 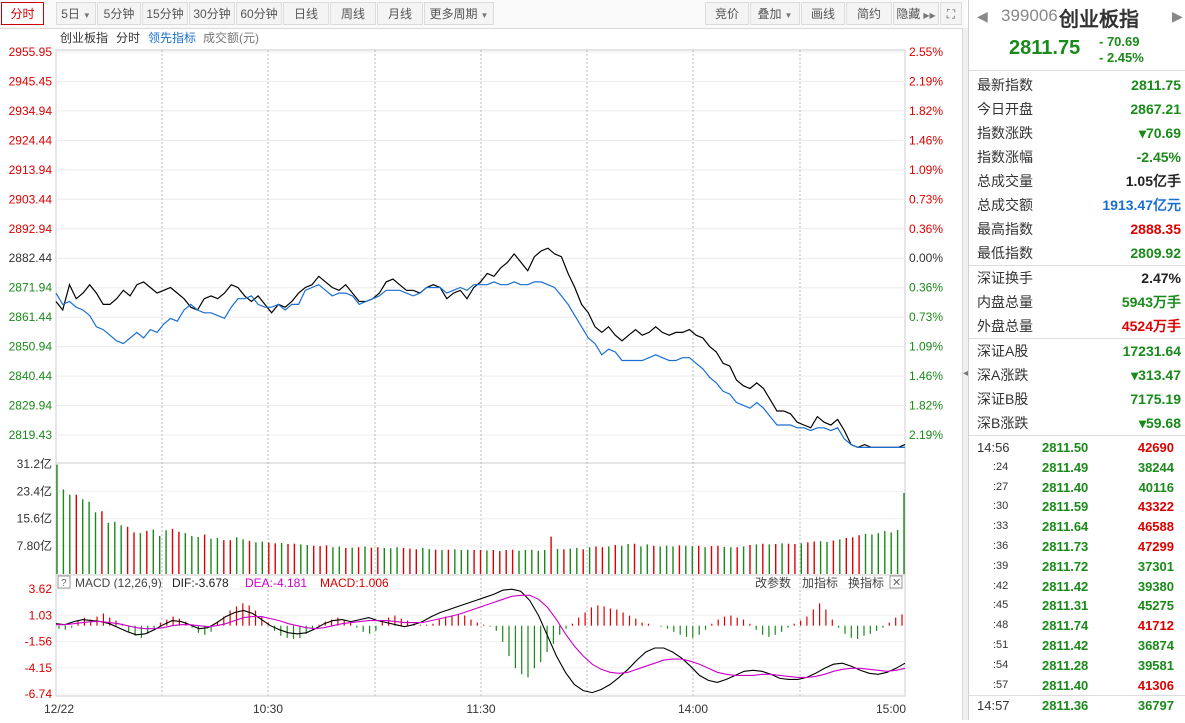 I want to click on price-change-pct: - 2.45%, so click(x=1121, y=57).